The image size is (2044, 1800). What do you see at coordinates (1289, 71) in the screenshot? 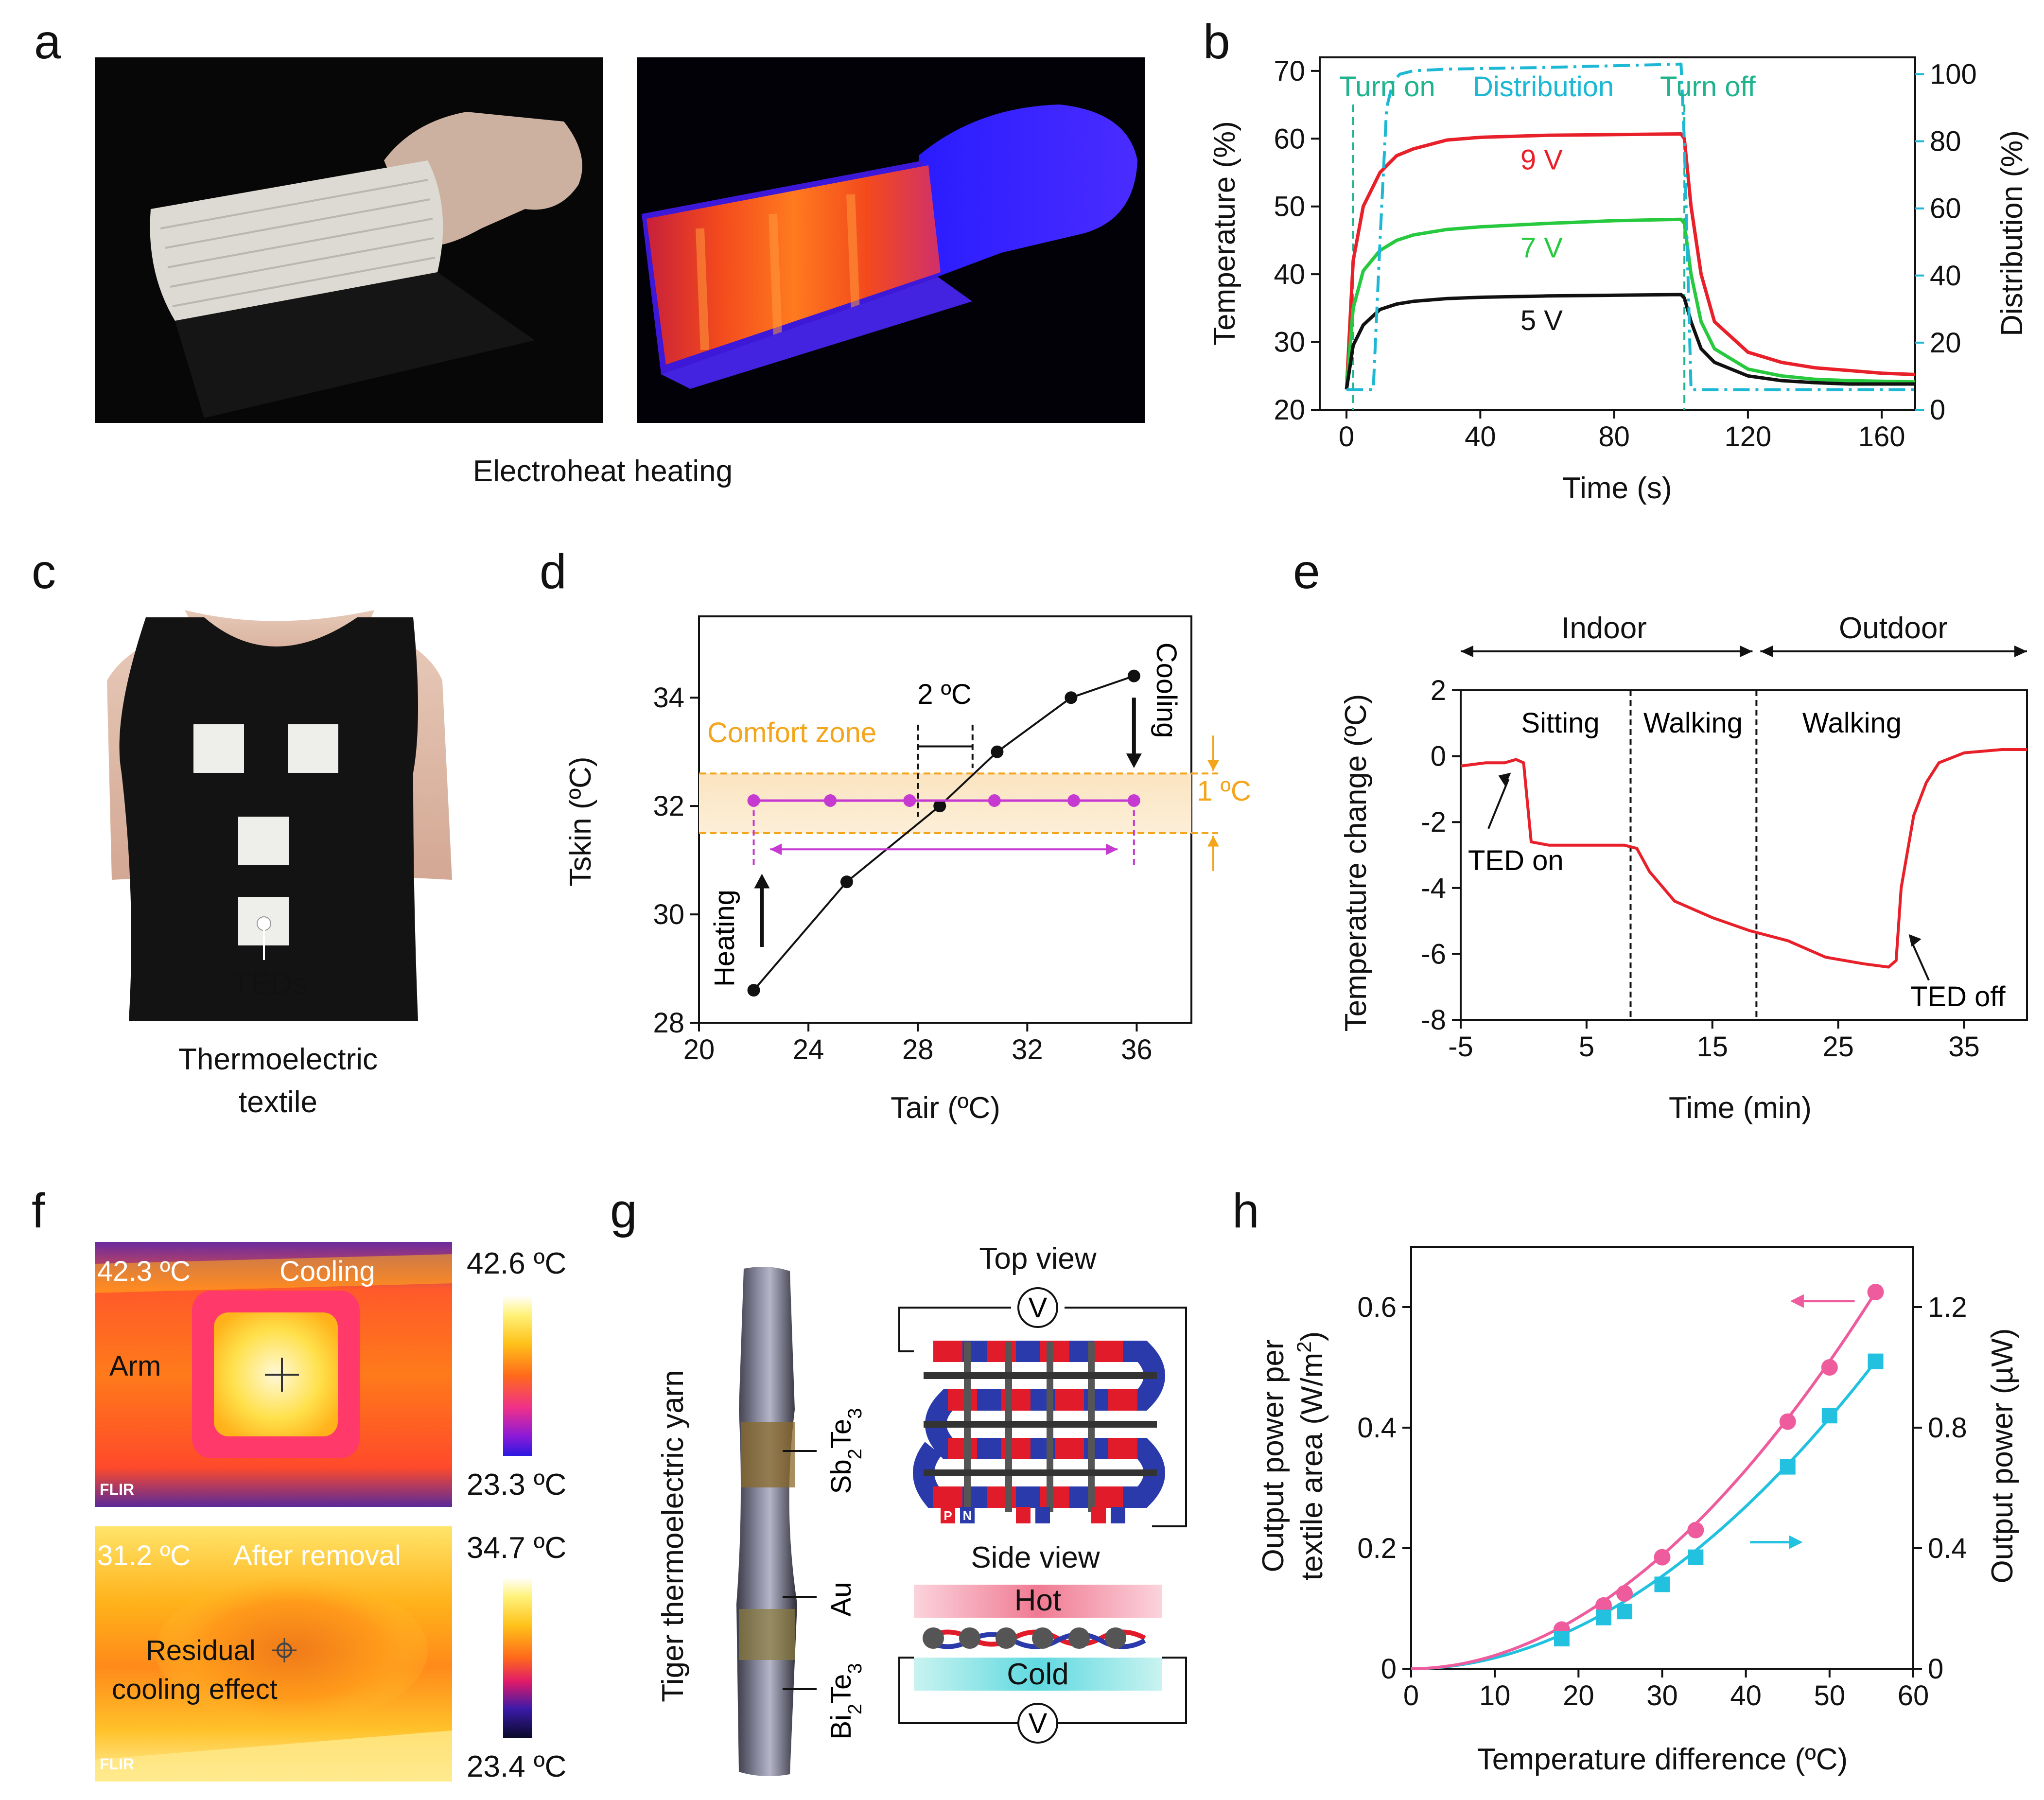
I see `chart-b-y-tick-label-5: 70` at bounding box center [1289, 71].